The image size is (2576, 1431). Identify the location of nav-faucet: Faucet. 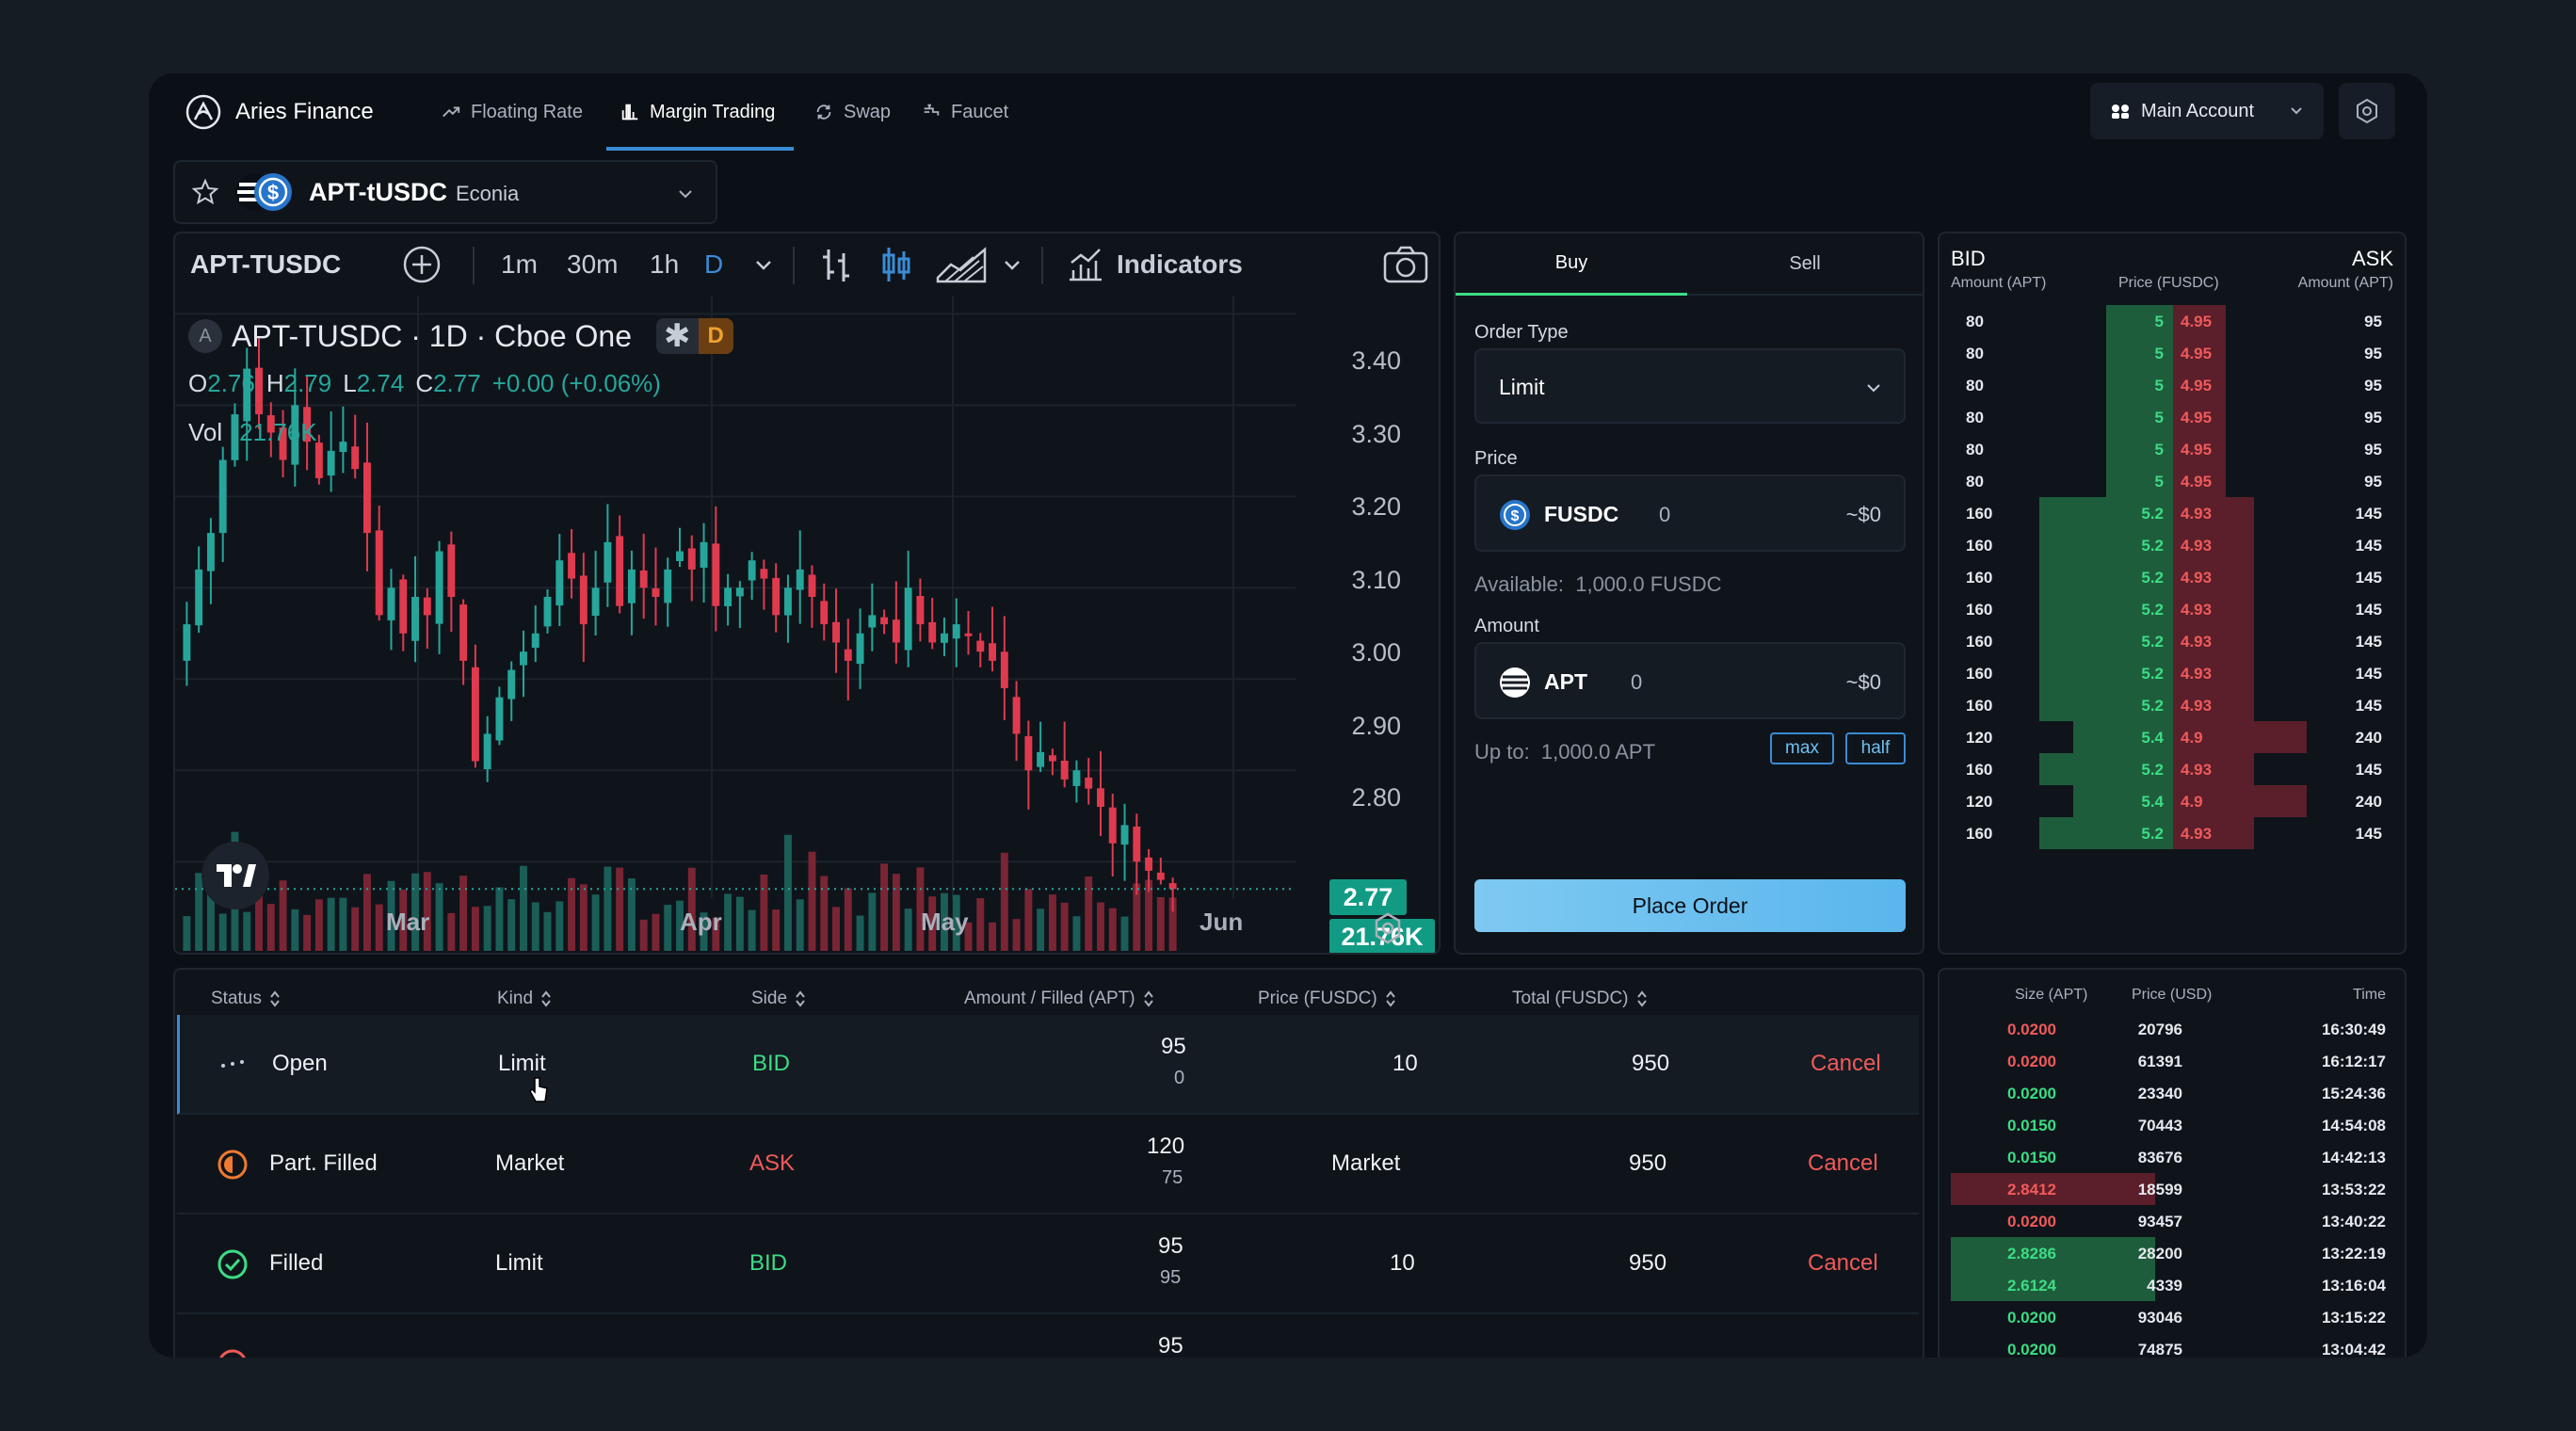
(964, 112).